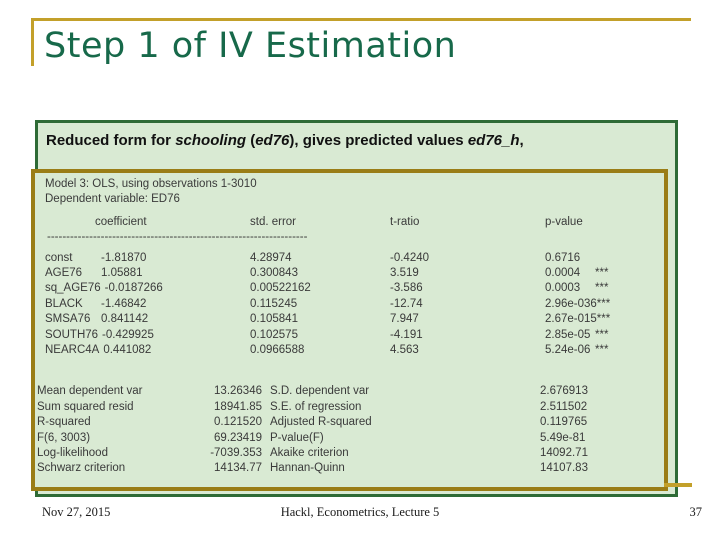  What do you see at coordinates (297, 437) in the screenshot?
I see `stat-label: P-value(F)` at bounding box center [297, 437].